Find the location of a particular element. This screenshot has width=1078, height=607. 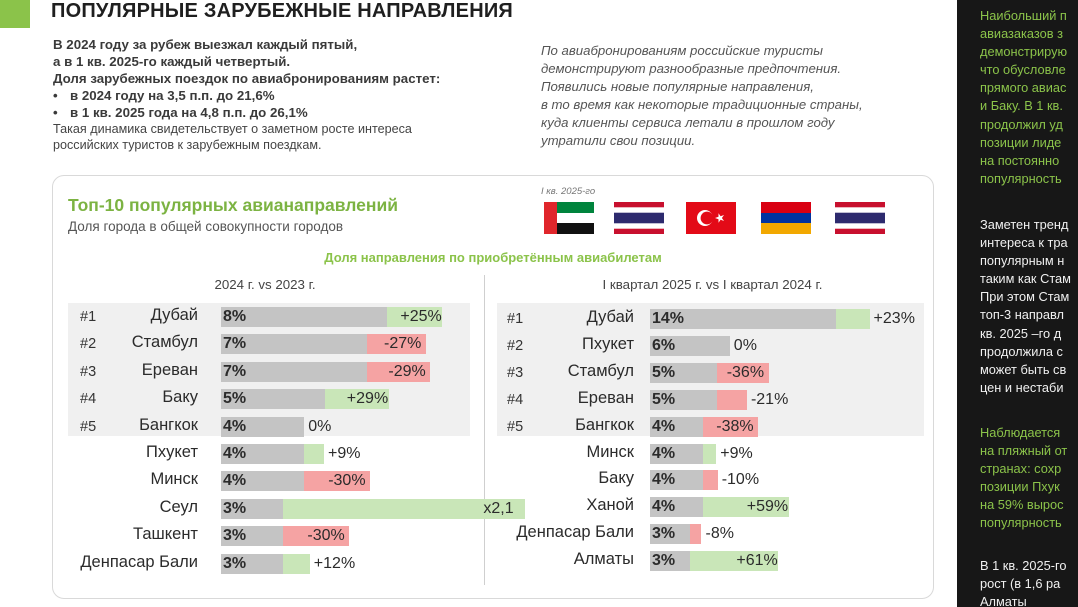

panel-divider is located at coordinates (484, 430).